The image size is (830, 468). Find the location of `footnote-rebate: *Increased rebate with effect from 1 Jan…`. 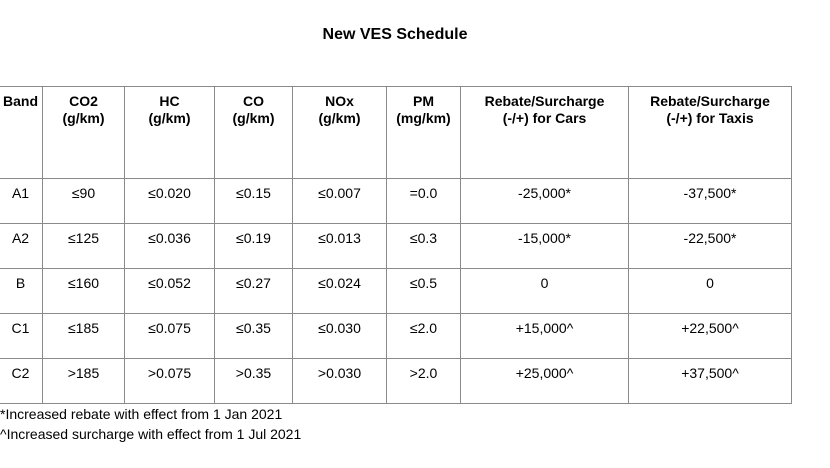

footnote-rebate: *Increased rebate with effect from 1 Jan… is located at coordinates (141, 414).